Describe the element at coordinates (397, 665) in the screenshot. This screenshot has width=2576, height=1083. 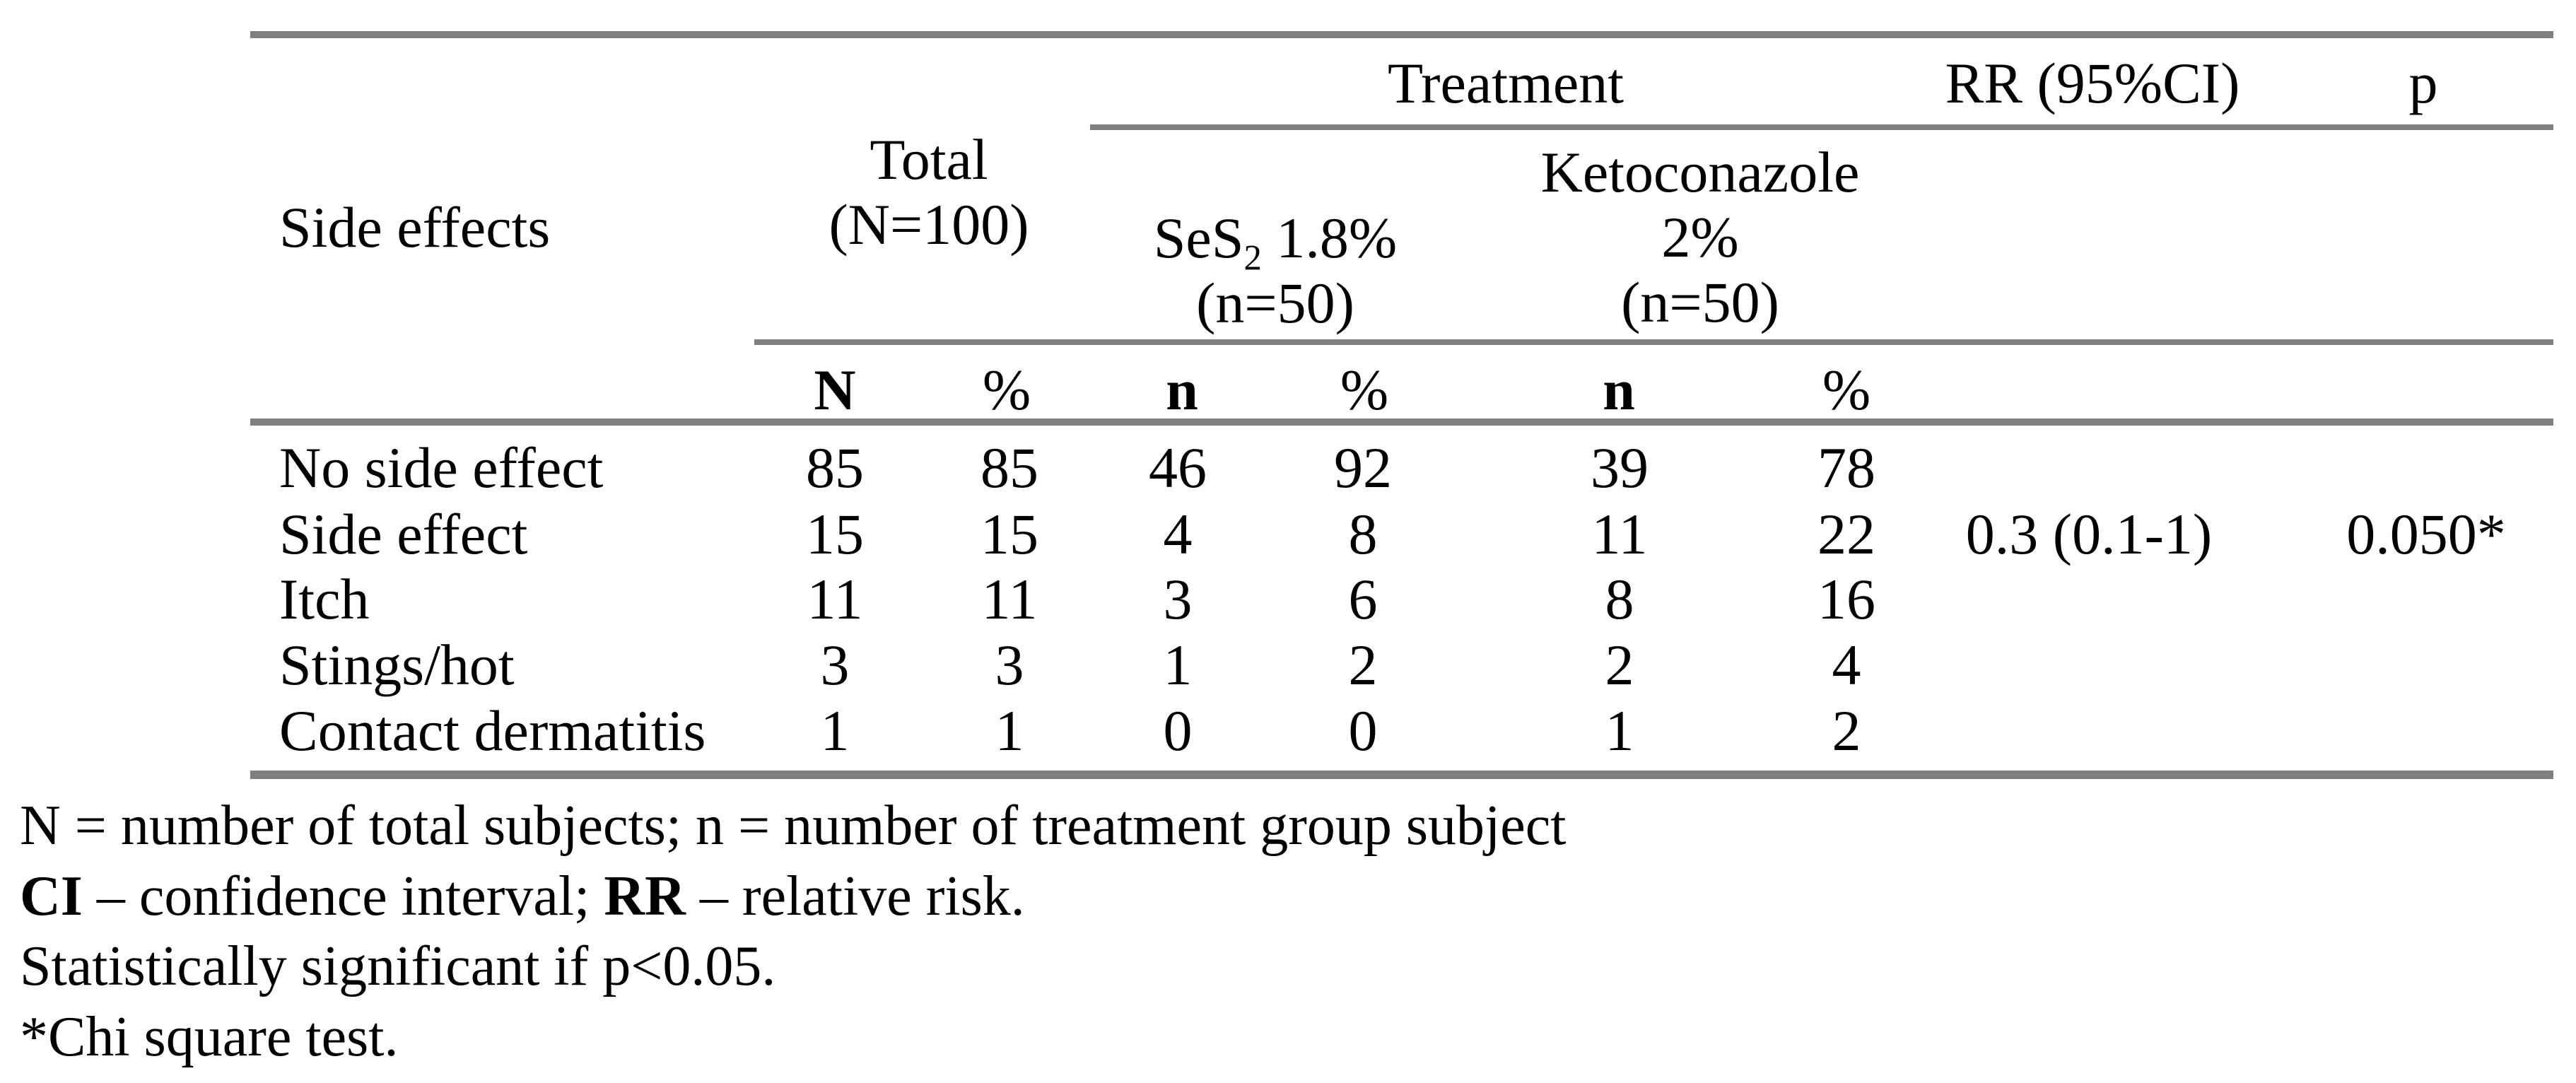
I see `row-label: Stings/hot` at that location.